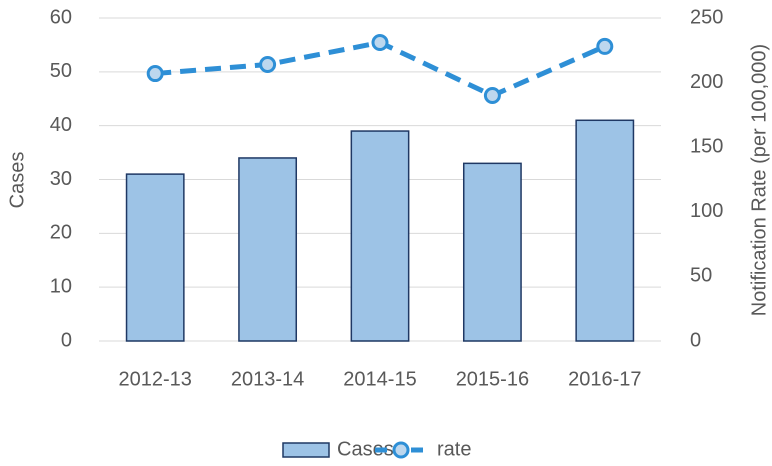 This screenshot has height=466, width=772. What do you see at coordinates (61, 125) in the screenshot?
I see `y-tick-label: 40` at bounding box center [61, 125].